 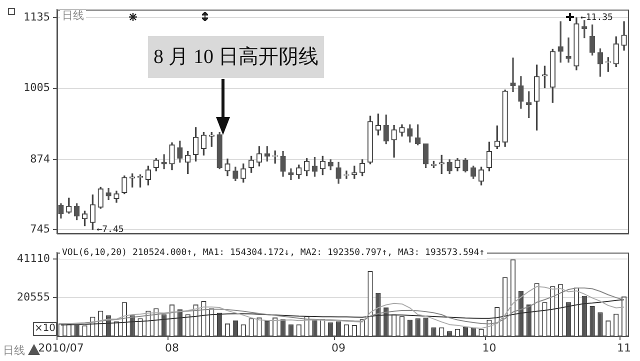 What do you see at coordinates (624, 347) in the screenshot?
I see `x-tick-label: 11` at bounding box center [624, 347].